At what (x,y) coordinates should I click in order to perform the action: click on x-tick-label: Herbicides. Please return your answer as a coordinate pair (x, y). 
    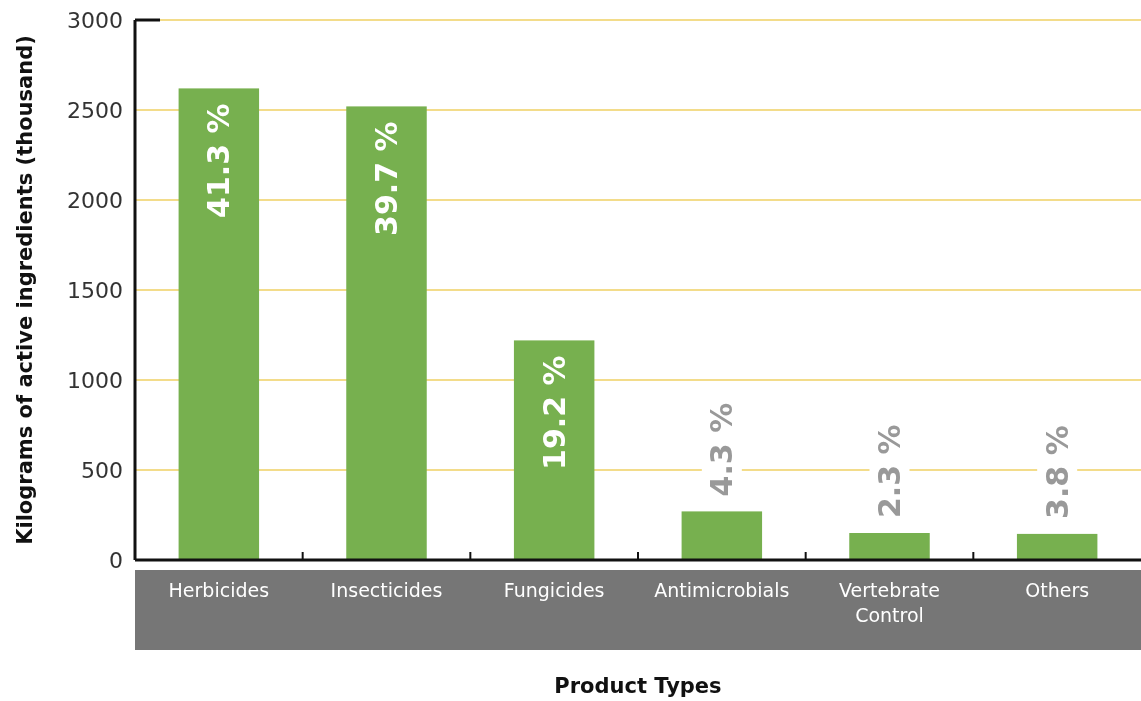
    Looking at the image, I should click on (219, 590).